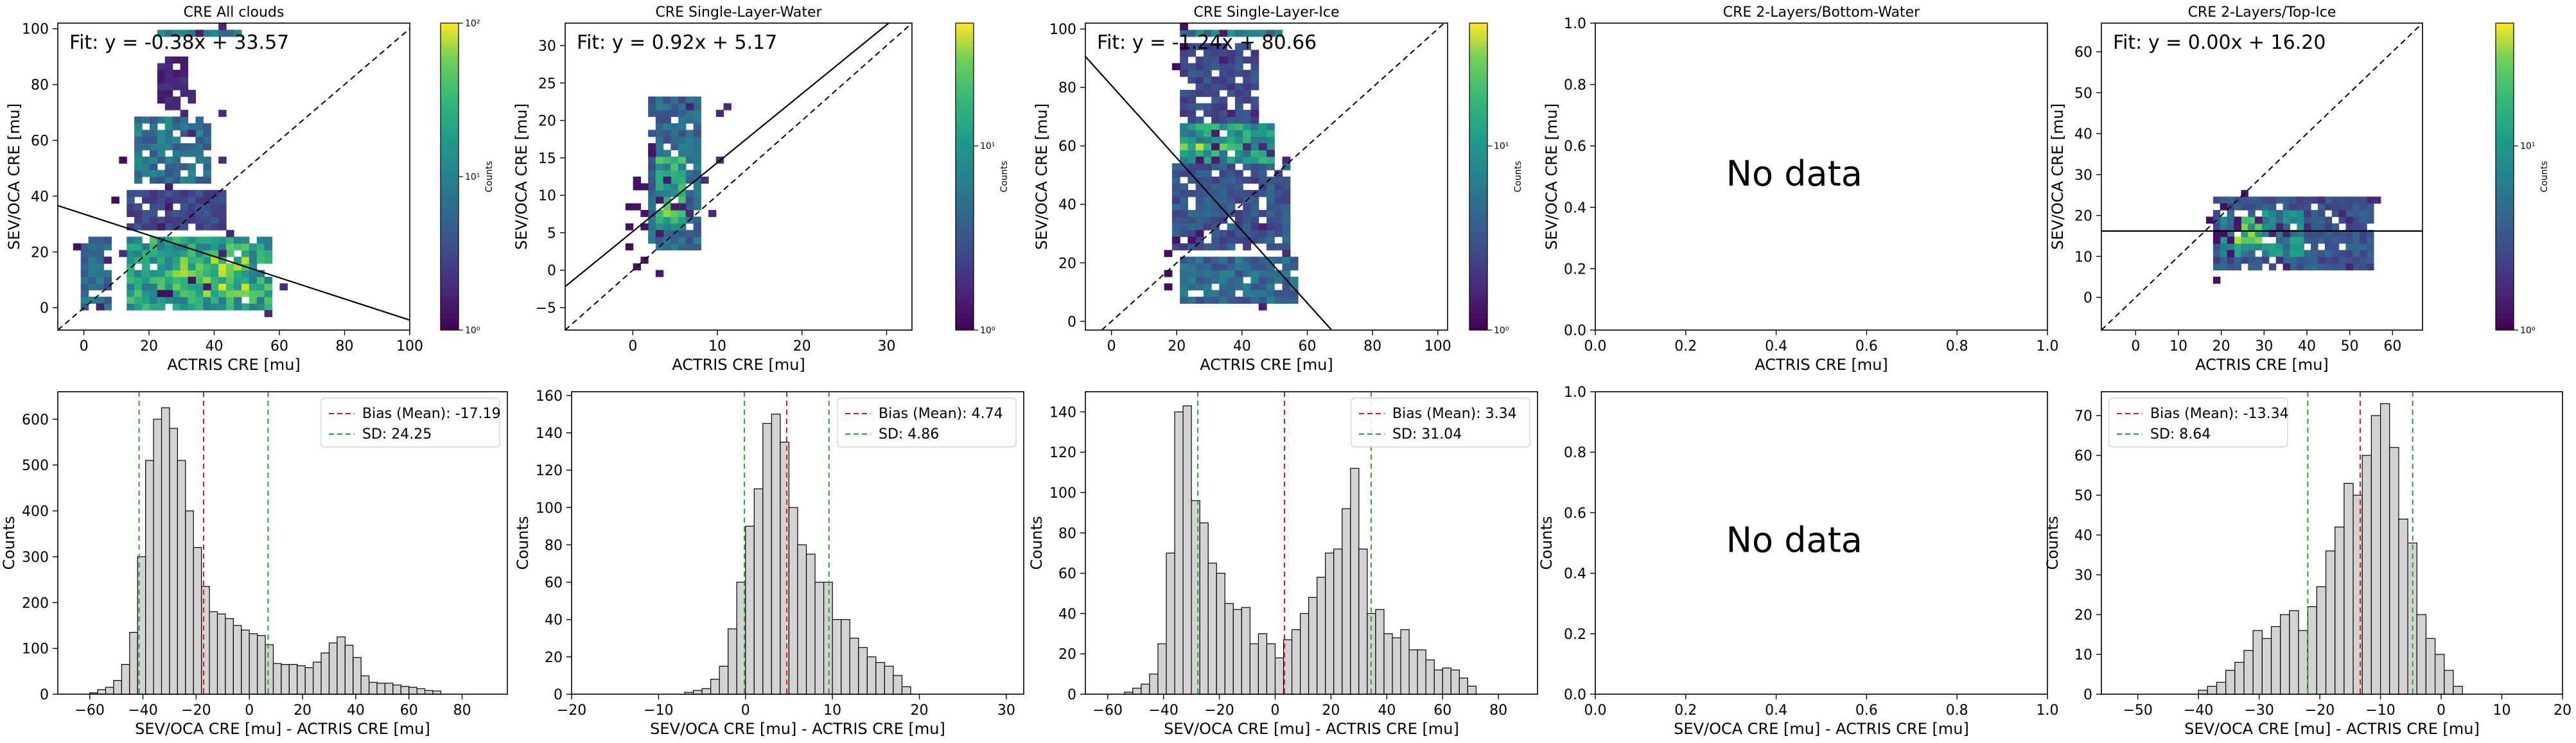  Describe the element at coordinates (2180, 434) in the screenshot. I see `legend-sd-label: SD: 8.64` at that location.